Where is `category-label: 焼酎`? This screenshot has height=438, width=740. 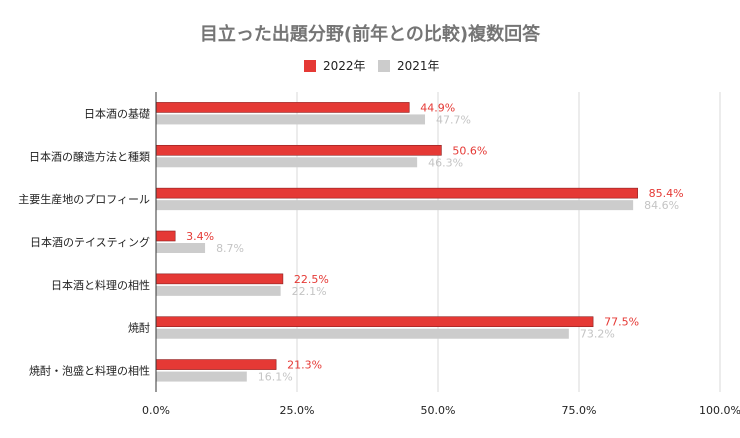 category-label: 焼酎 is located at coordinates (139, 328).